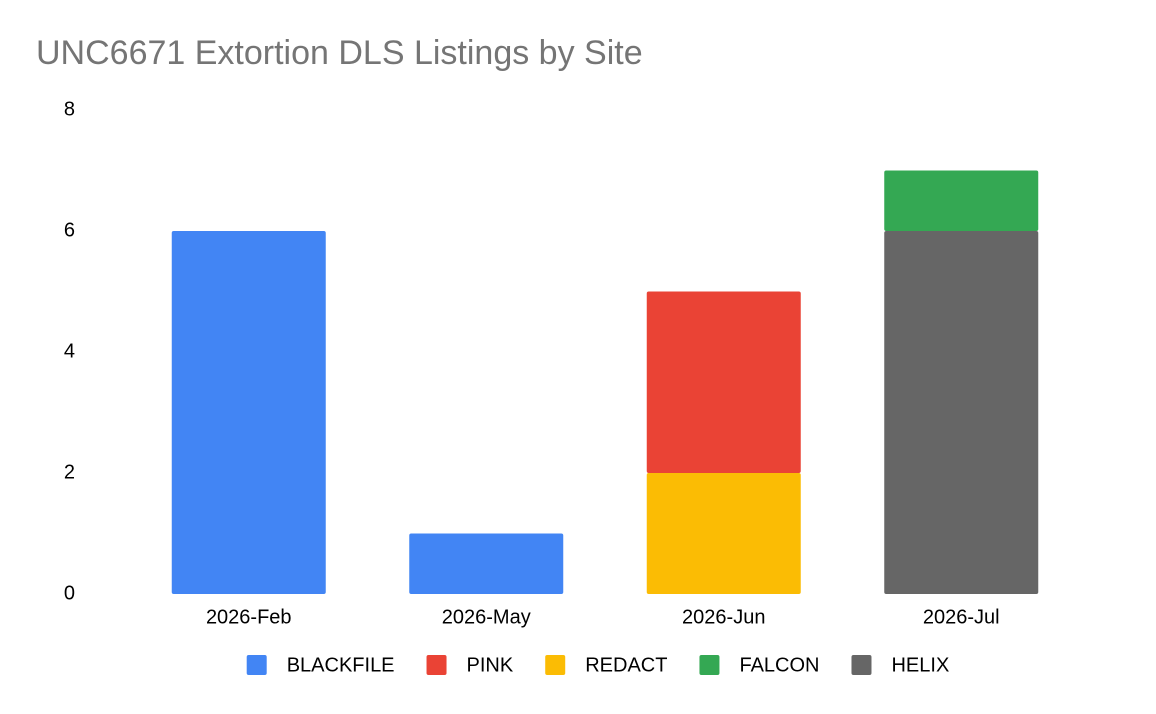  What do you see at coordinates (69, 230) in the screenshot?
I see `y-tick-label: 6` at bounding box center [69, 230].